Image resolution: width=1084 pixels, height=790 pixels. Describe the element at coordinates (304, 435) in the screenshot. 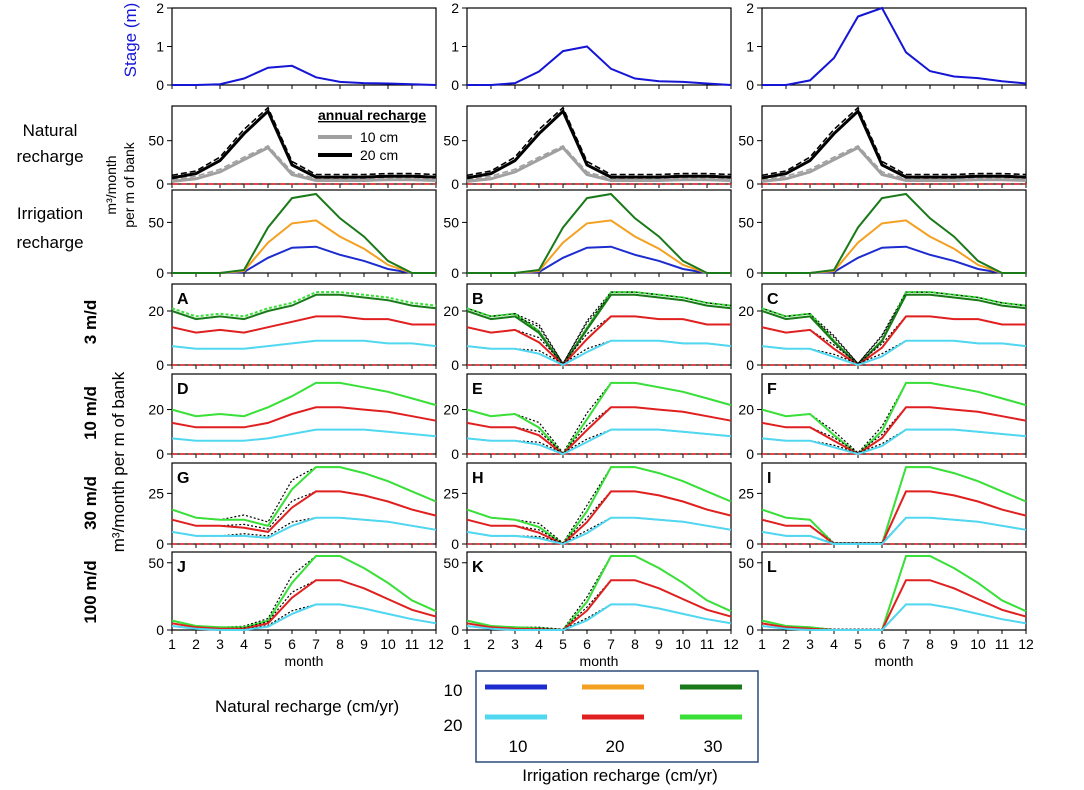

I see `panel-D-cyan` at that location.